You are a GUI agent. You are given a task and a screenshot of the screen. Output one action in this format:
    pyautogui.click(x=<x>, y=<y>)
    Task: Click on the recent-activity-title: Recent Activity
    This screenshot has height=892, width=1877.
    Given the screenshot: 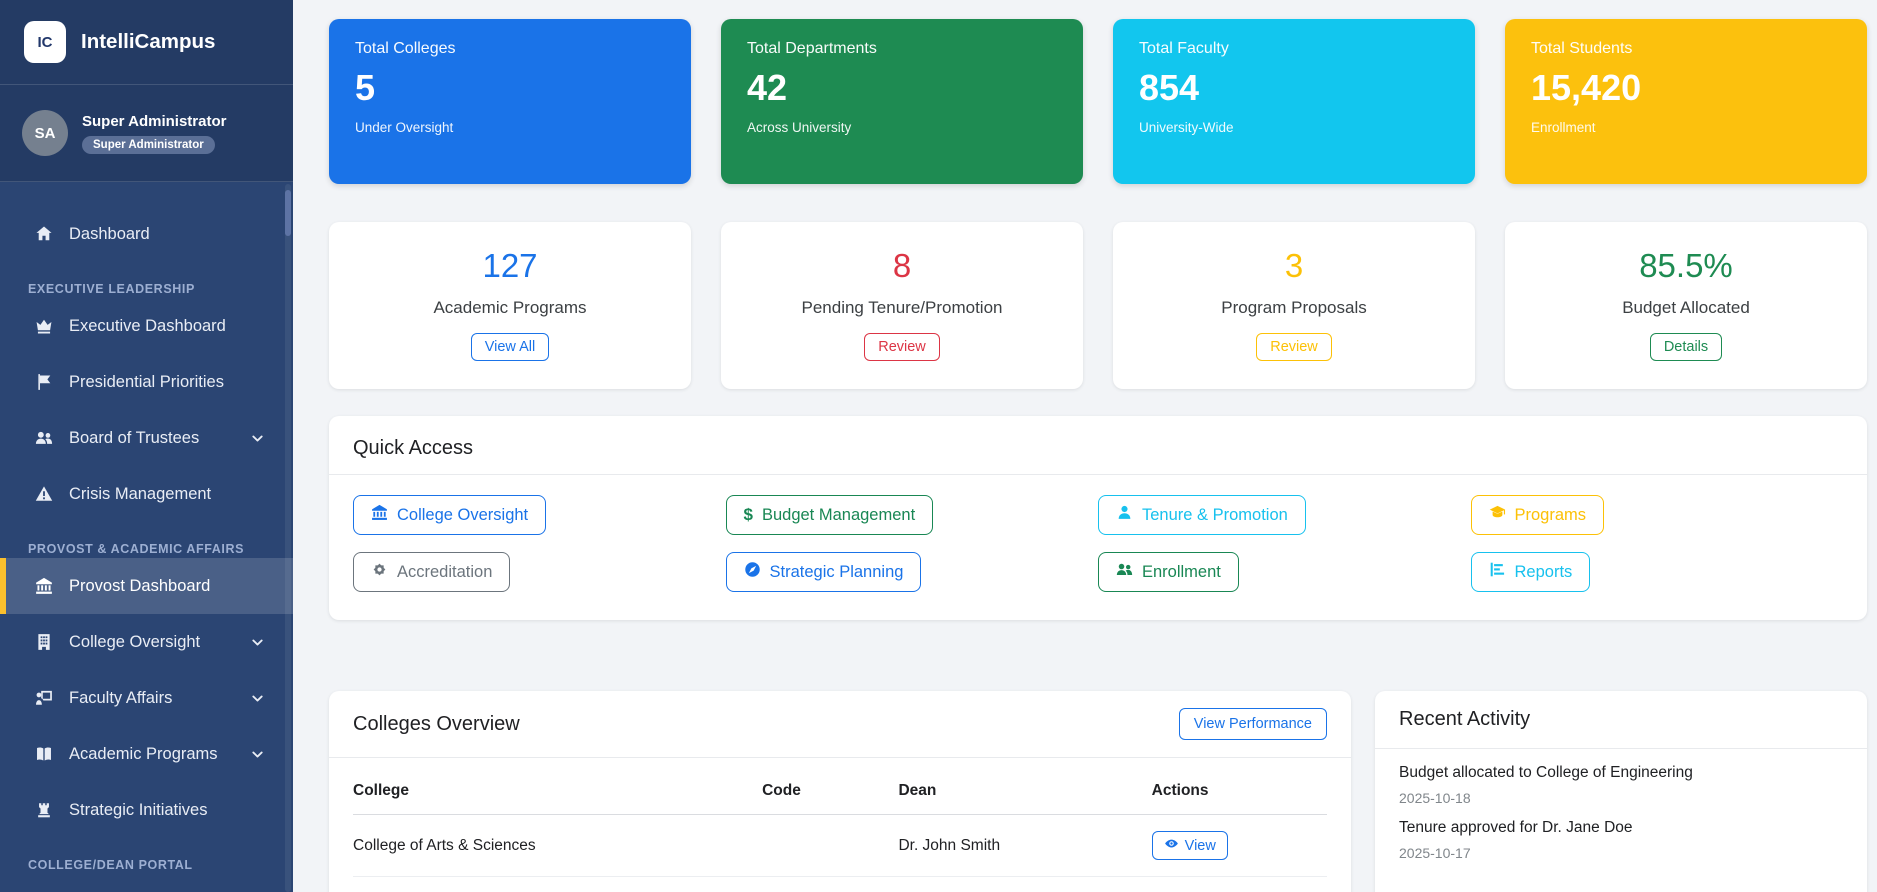 What is the action you would take?
    pyautogui.click(x=1465, y=719)
    